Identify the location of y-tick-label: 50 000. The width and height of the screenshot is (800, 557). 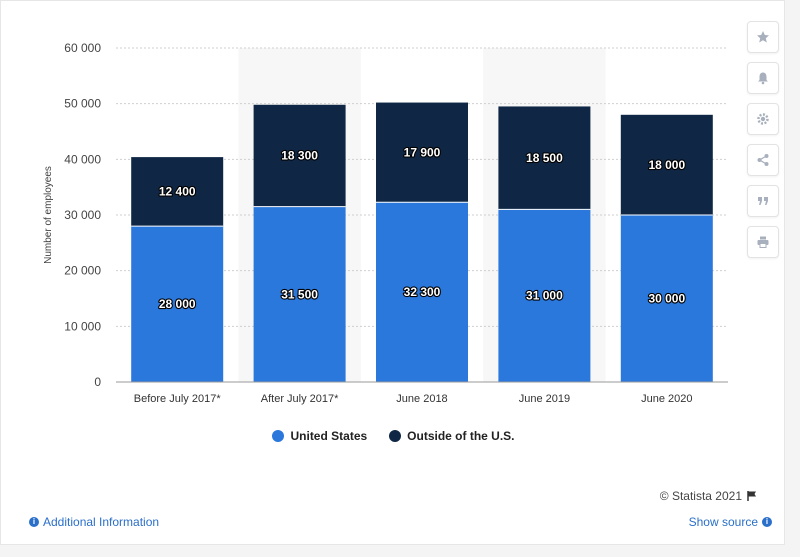
(82, 104).